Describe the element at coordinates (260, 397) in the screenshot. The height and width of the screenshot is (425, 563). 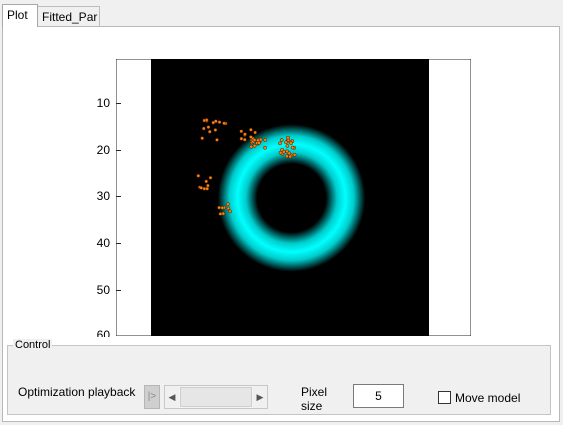
I see `slider-right-arrow-icon: ▶` at that location.